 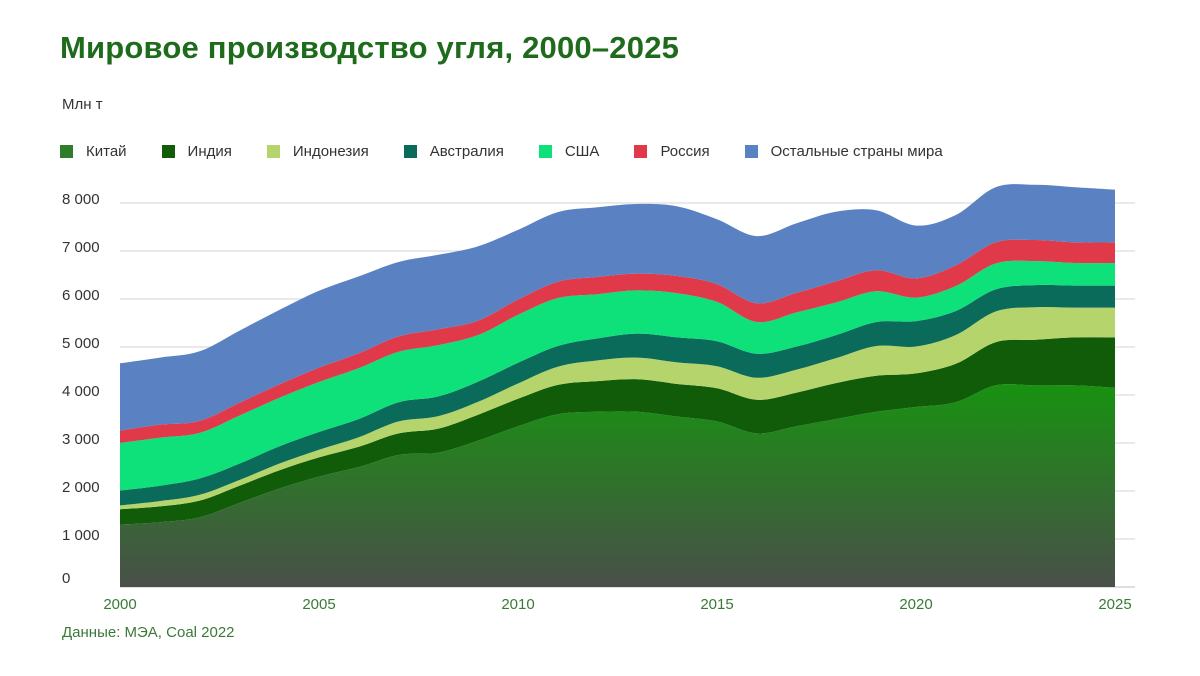 What do you see at coordinates (148, 632) in the screenshot?
I see `data-source-note: Данные: МЭА, Coal 2022` at bounding box center [148, 632].